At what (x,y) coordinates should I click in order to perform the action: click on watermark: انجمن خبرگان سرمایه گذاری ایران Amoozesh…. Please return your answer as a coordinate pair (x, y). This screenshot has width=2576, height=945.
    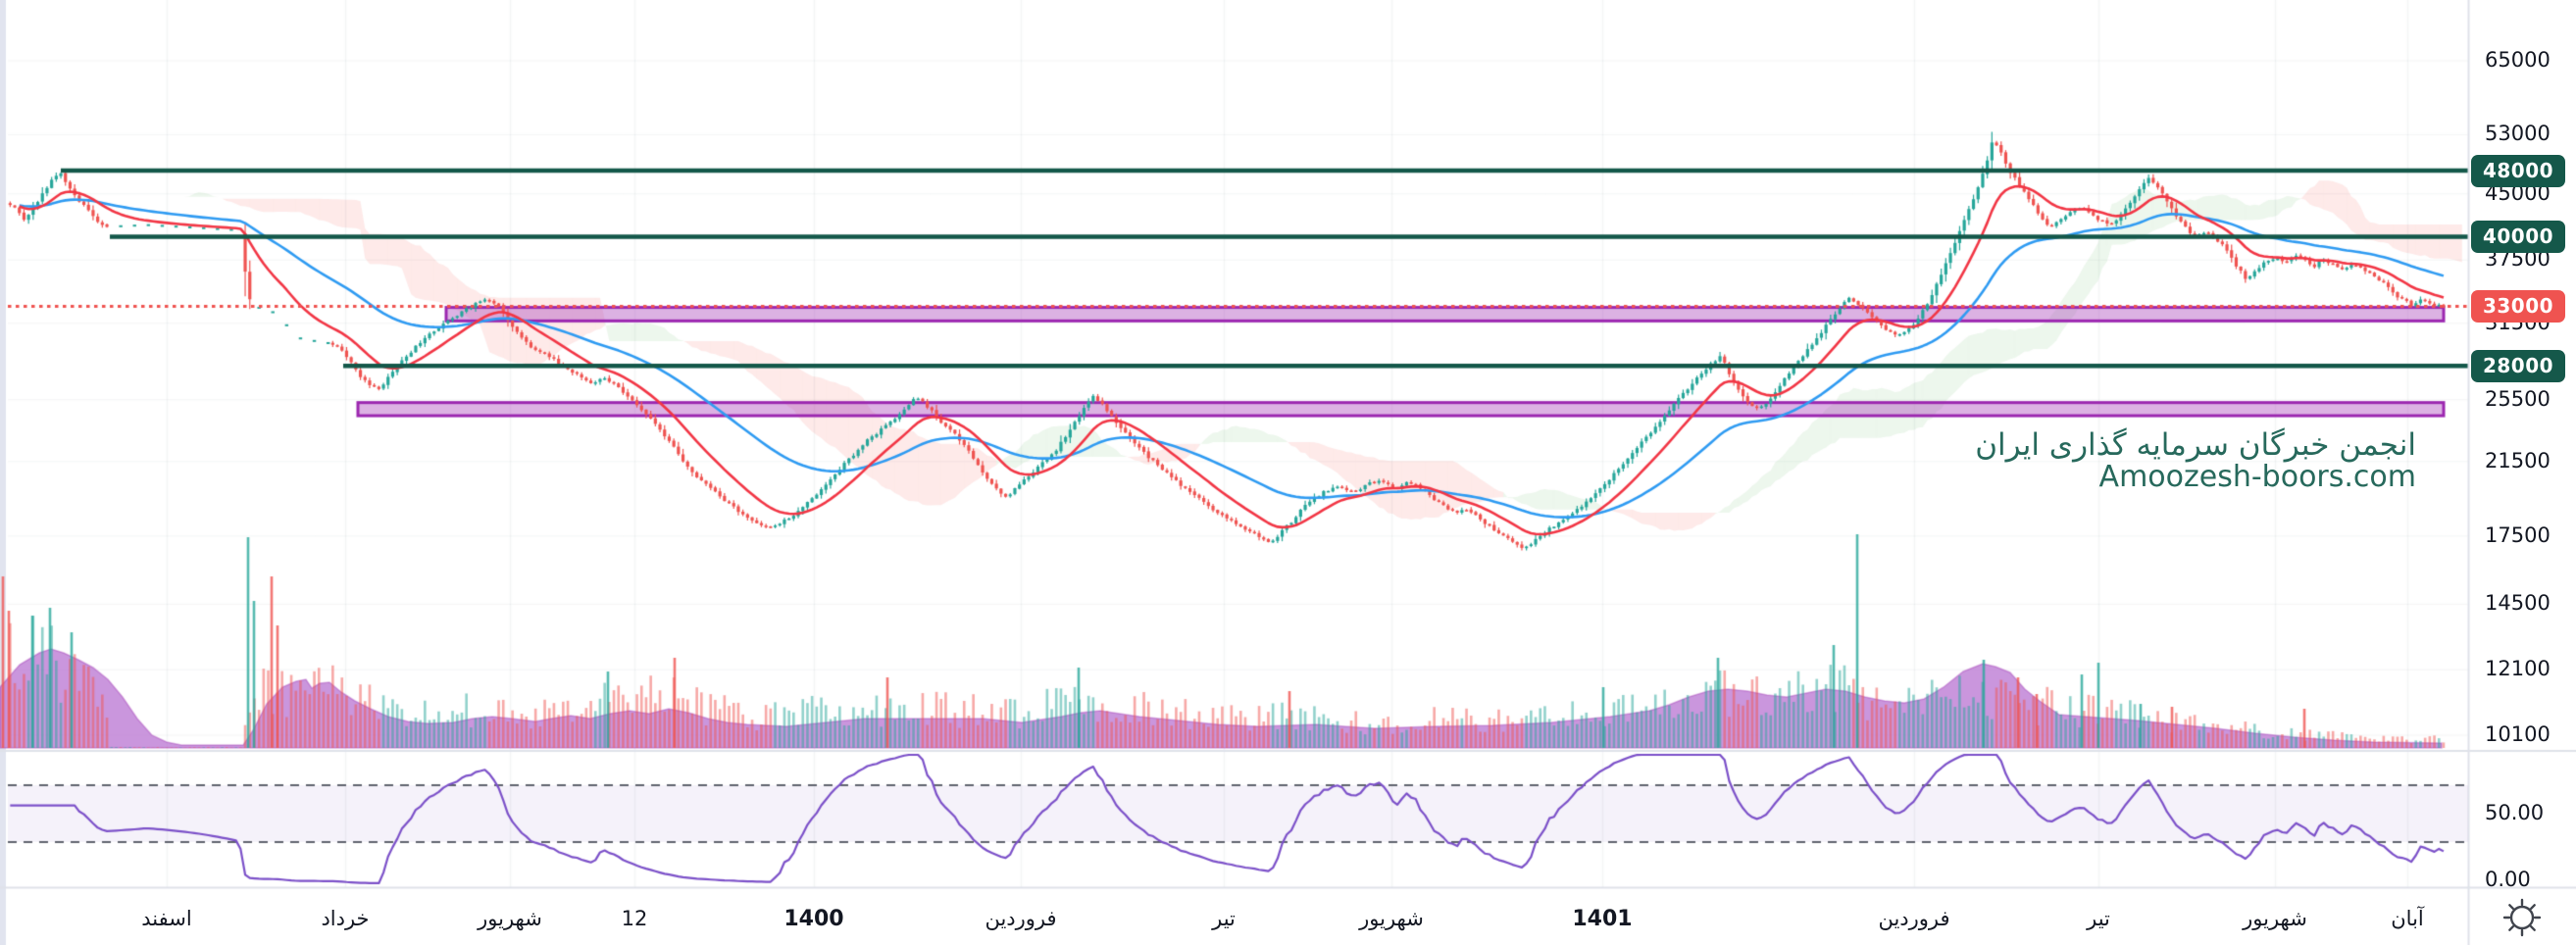
    Looking at the image, I should click on (2196, 461).